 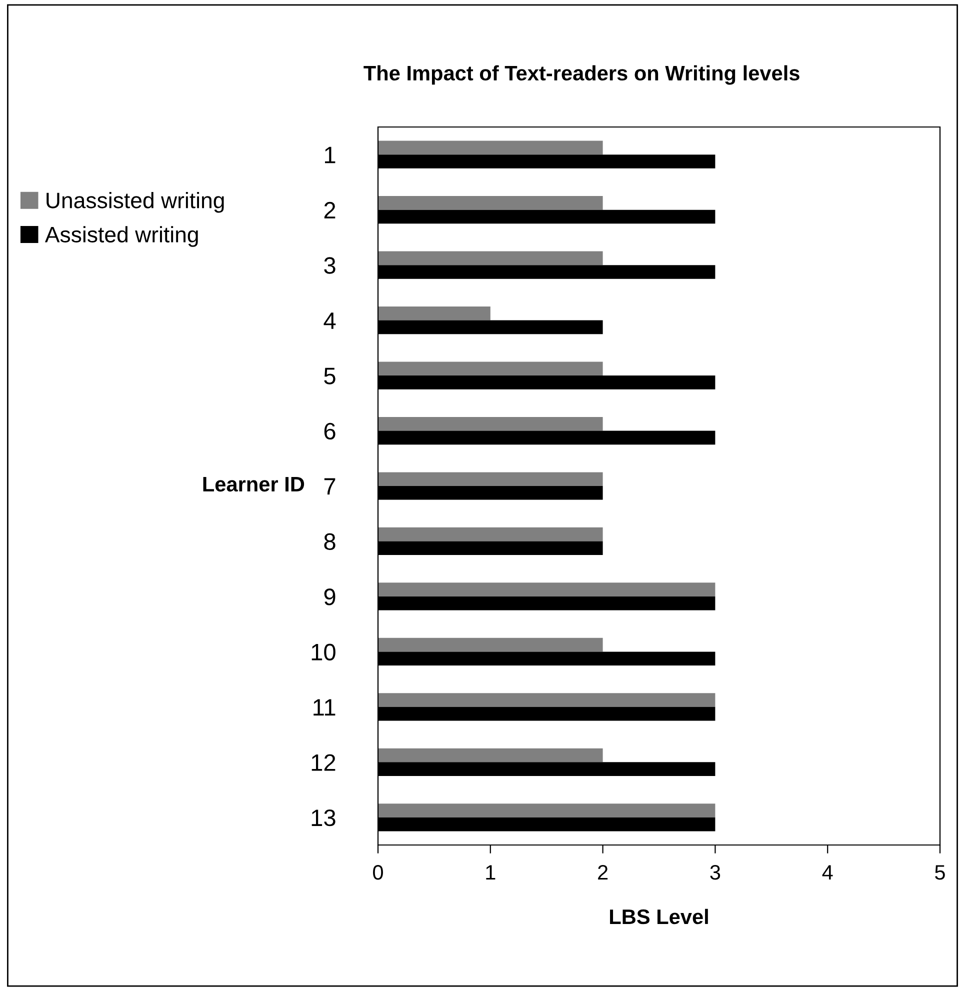 What do you see at coordinates (253, 484) in the screenshot?
I see `y-axis-title: Learner ID` at bounding box center [253, 484].